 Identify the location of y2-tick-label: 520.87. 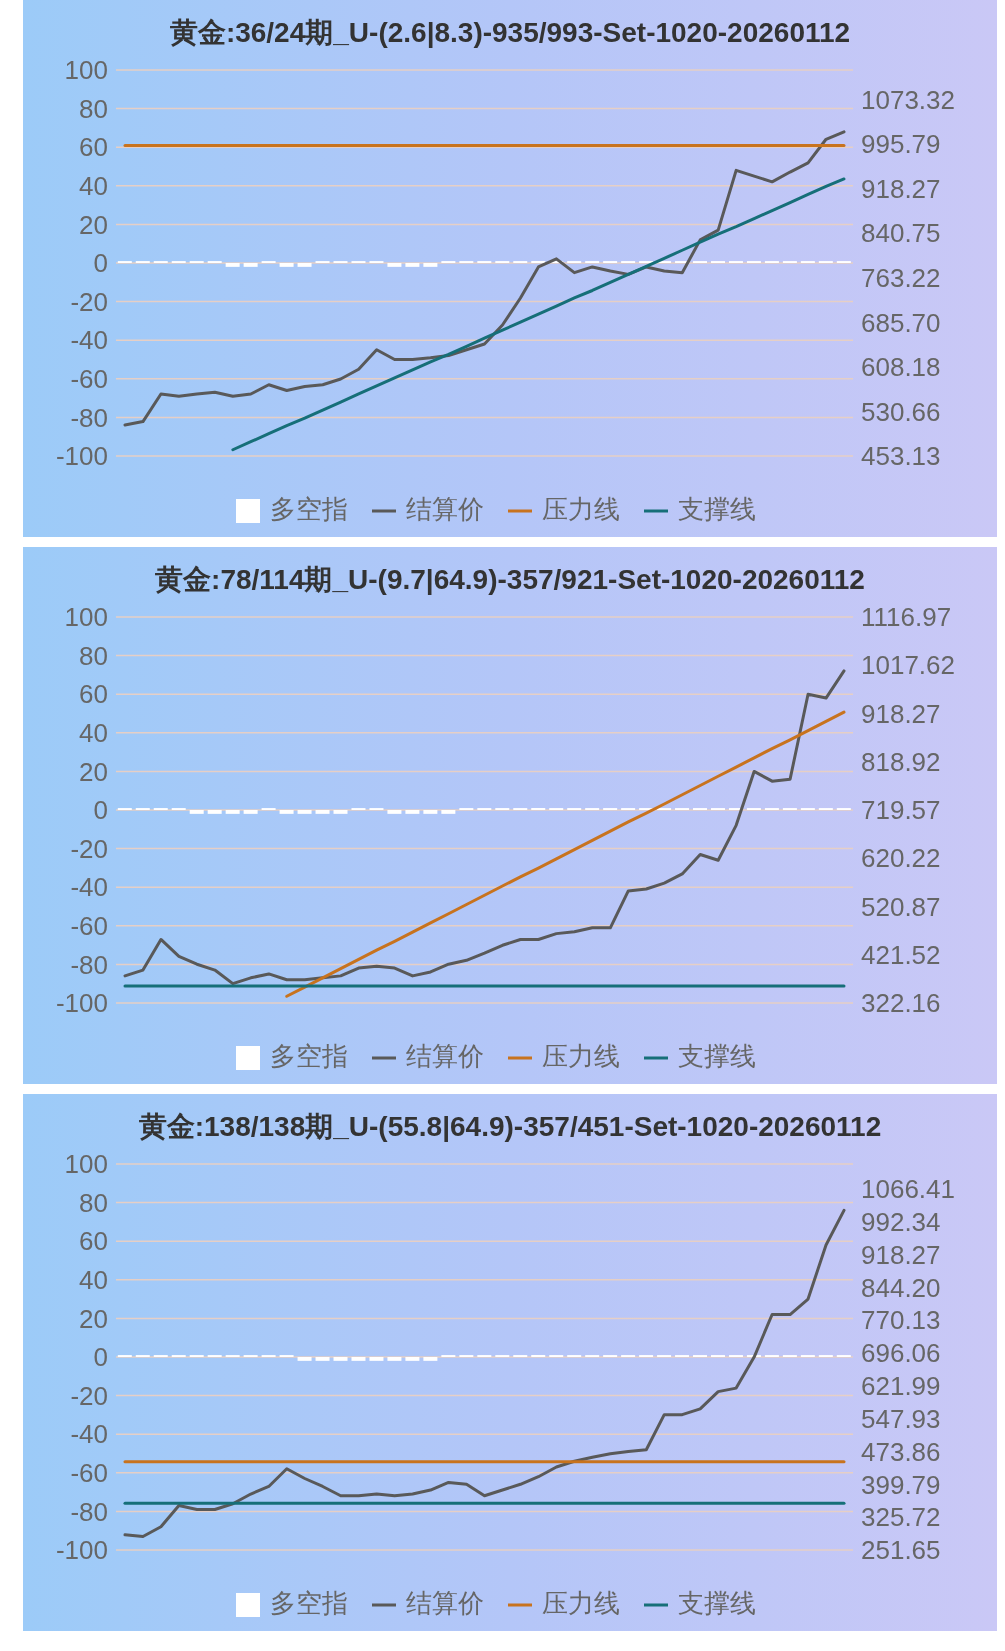
(901, 906).